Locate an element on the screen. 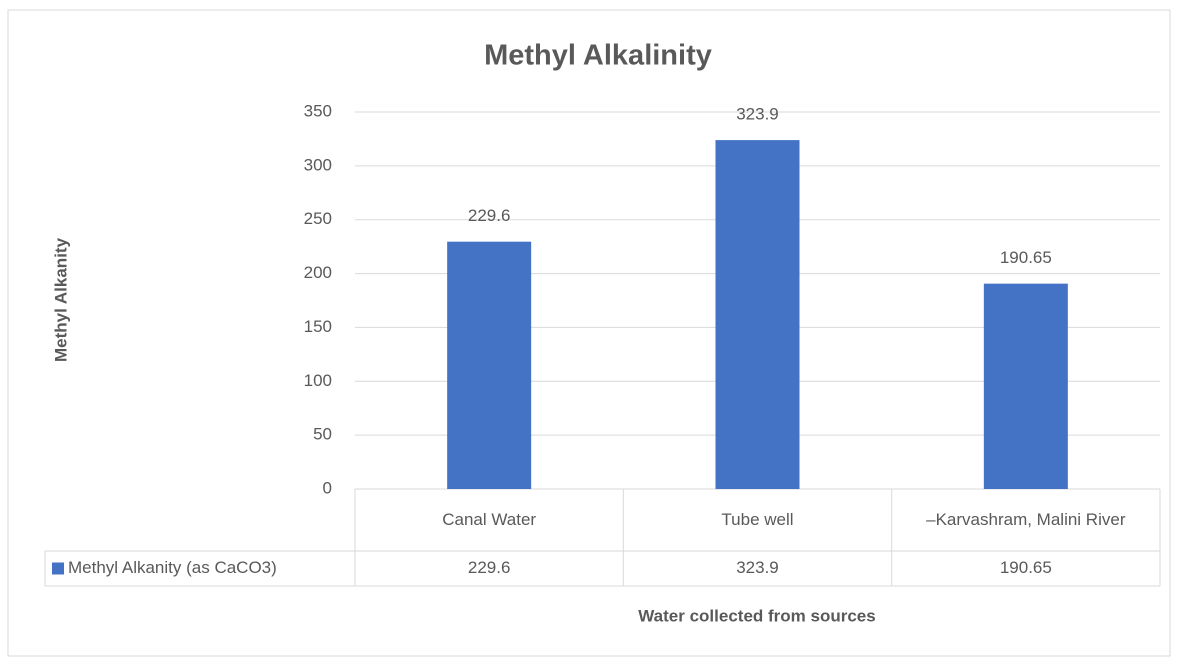 Image resolution: width=1178 pixels, height=657 pixels. x-tick-label: –Karvashram, Malini River is located at coordinates (1026, 519).